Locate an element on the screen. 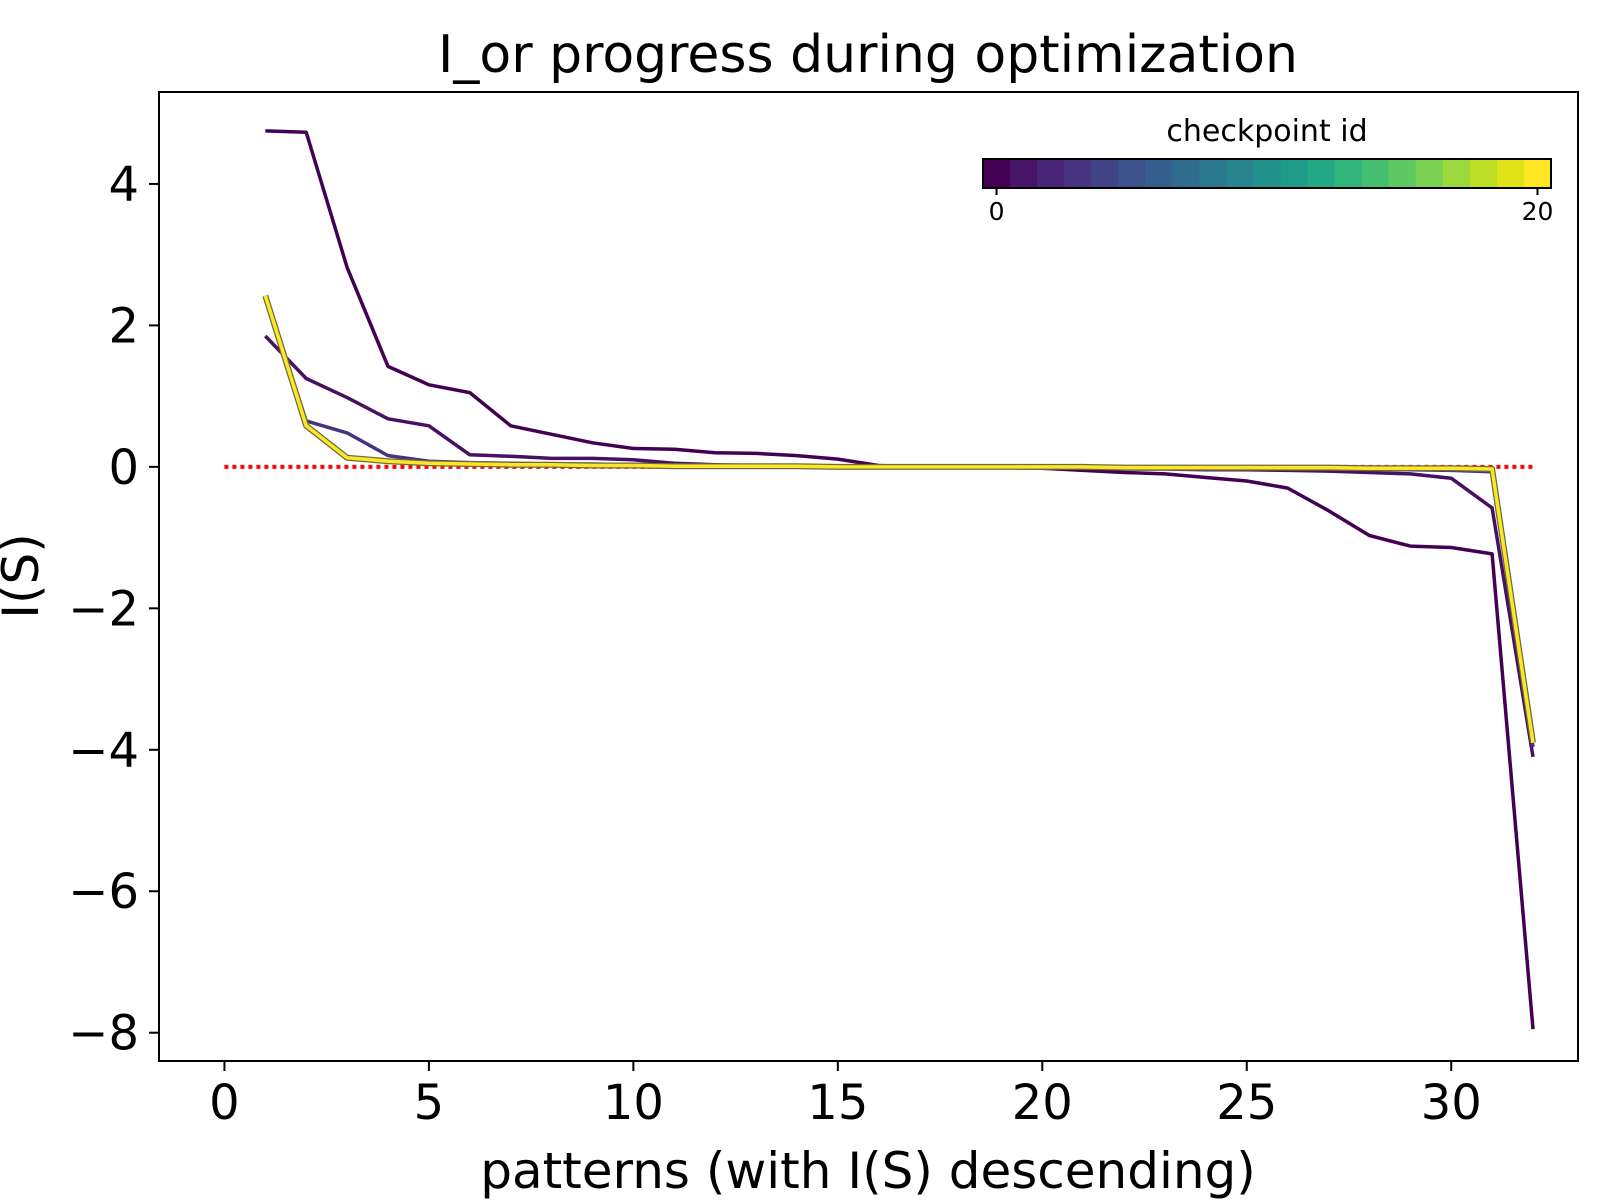 The height and width of the screenshot is (1200, 1600). y-tick-label: 0 is located at coordinates (123, 468).